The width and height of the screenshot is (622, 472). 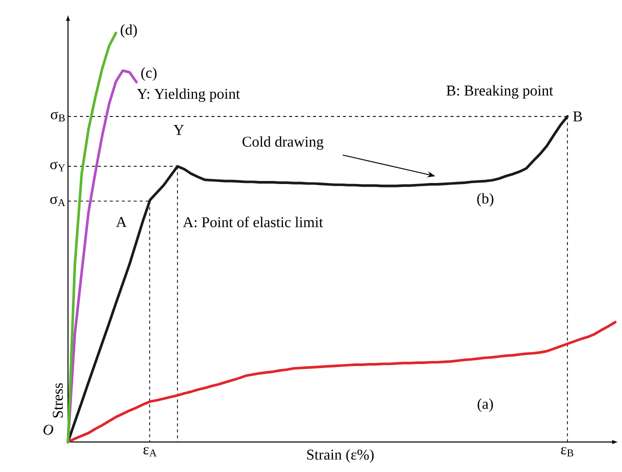 I want to click on x-axis-title: Strain (ε%), so click(x=340, y=456).